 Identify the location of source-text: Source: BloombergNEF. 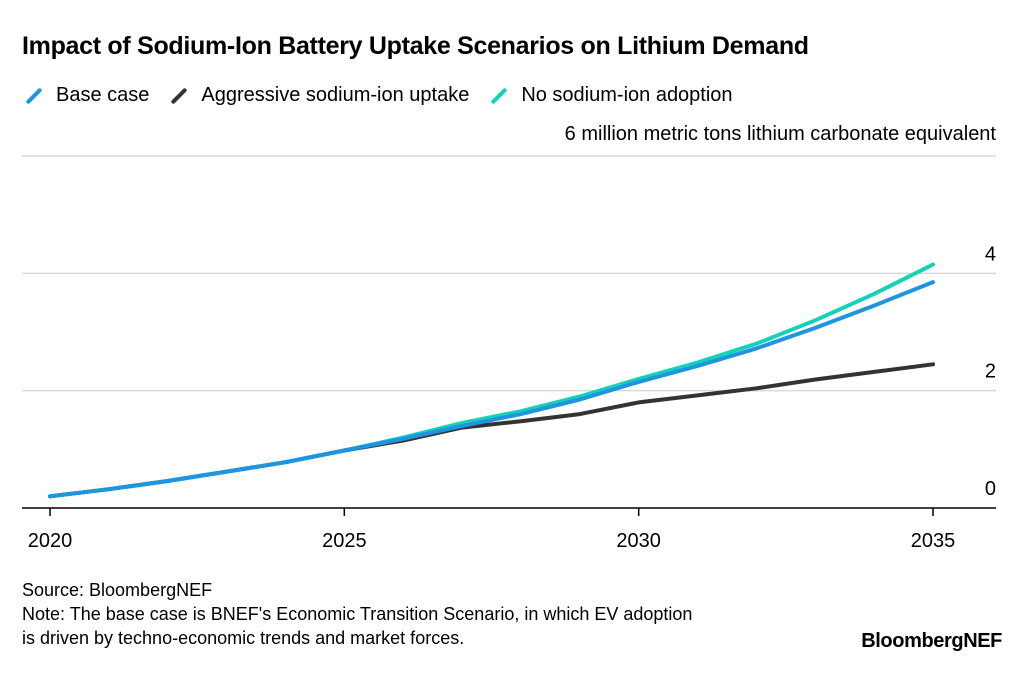
(117, 590).